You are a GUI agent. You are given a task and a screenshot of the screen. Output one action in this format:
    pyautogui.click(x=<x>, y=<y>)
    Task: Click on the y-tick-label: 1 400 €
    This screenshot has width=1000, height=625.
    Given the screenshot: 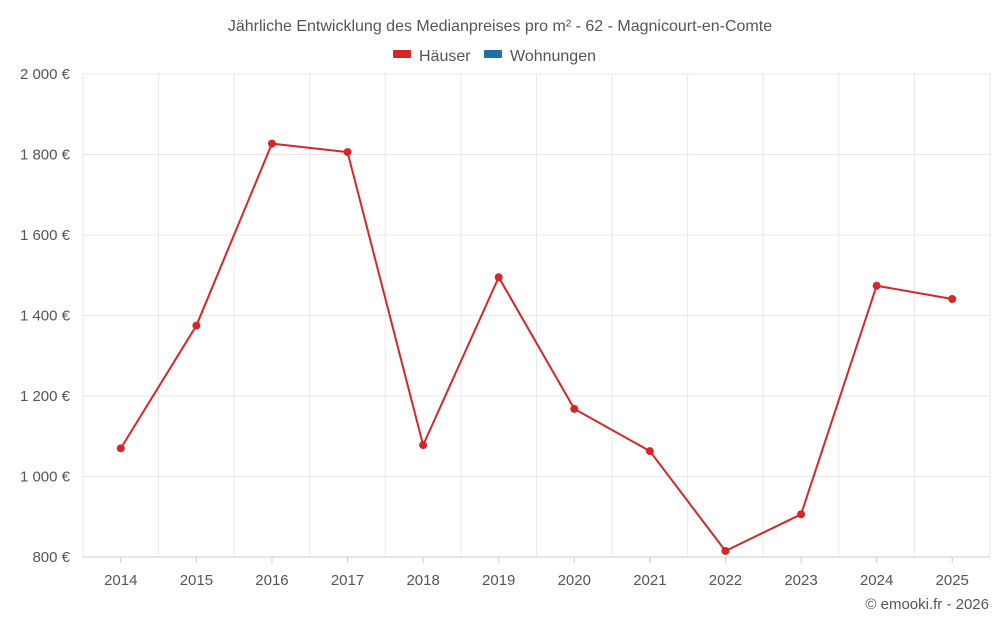 What is the action you would take?
    pyautogui.click(x=45, y=316)
    